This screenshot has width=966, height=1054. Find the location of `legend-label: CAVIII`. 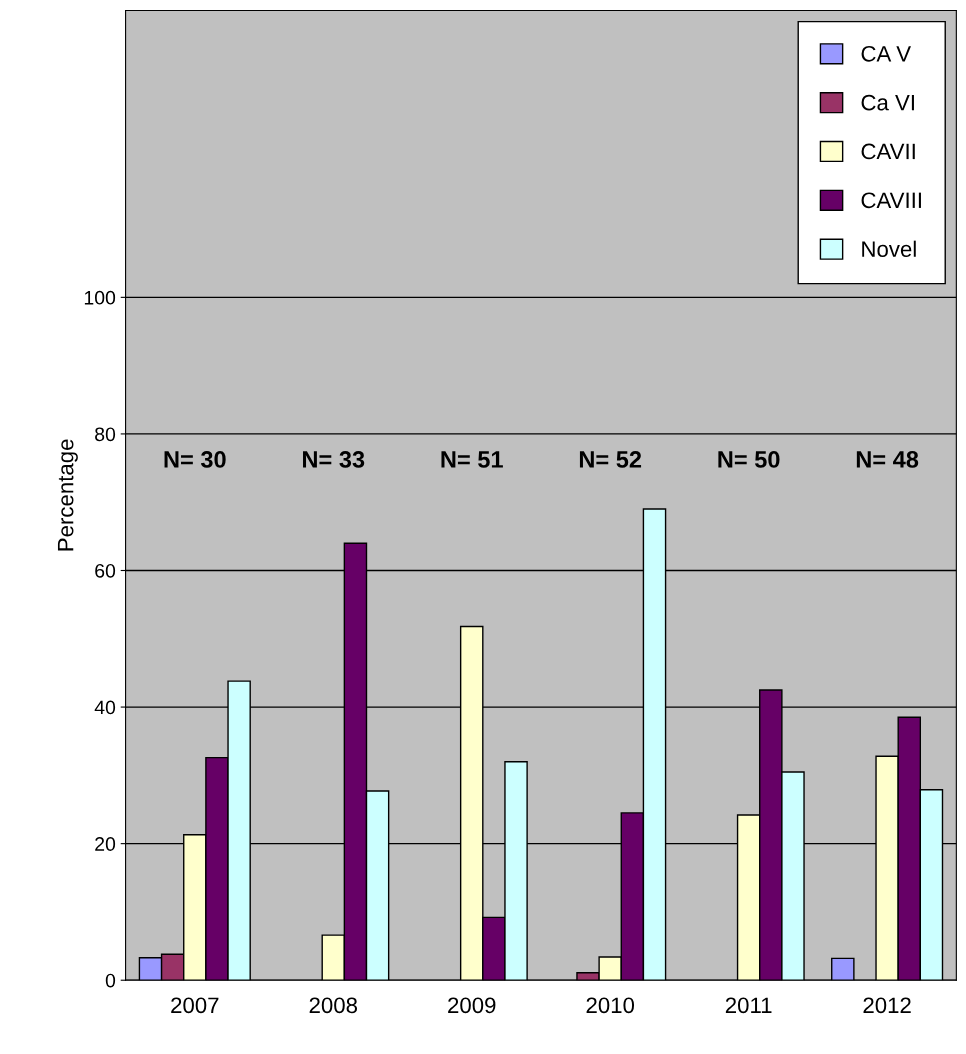

legend-label: CAVIII is located at coordinates (891, 200).